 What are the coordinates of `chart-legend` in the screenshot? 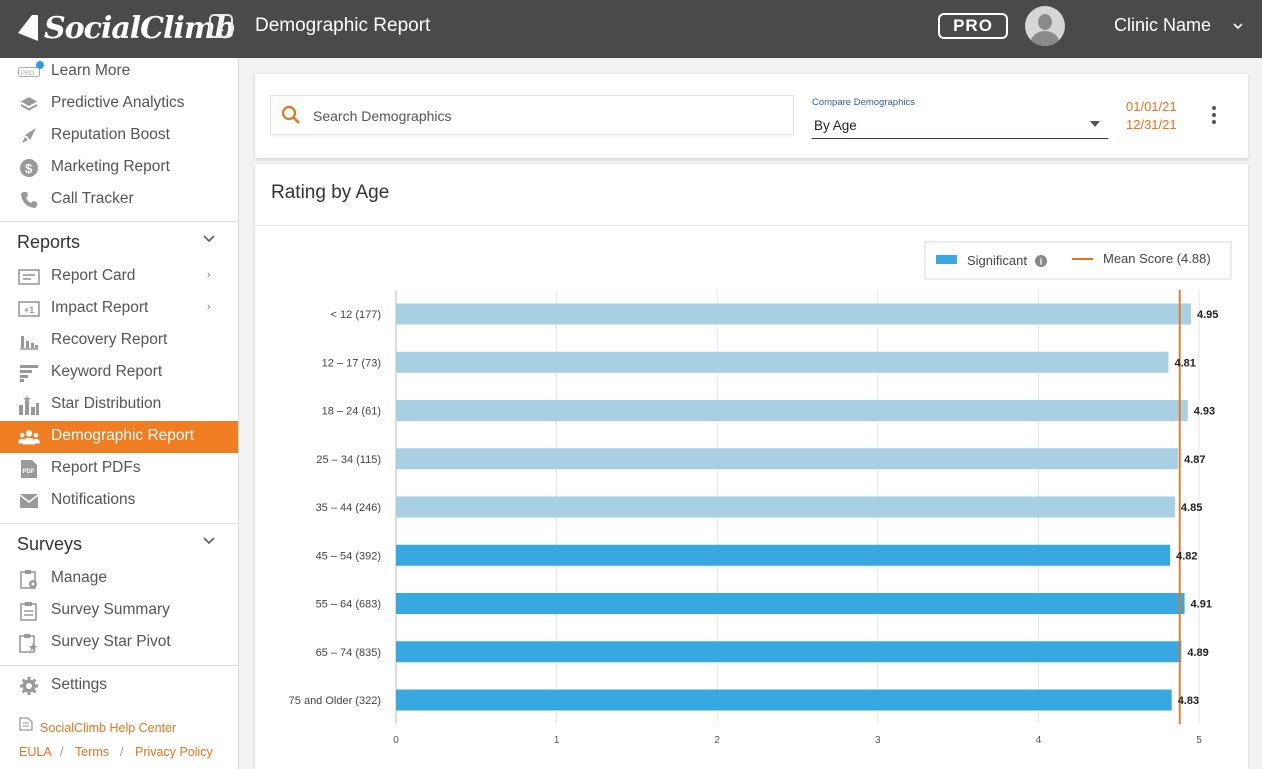 It's located at (1078, 260).